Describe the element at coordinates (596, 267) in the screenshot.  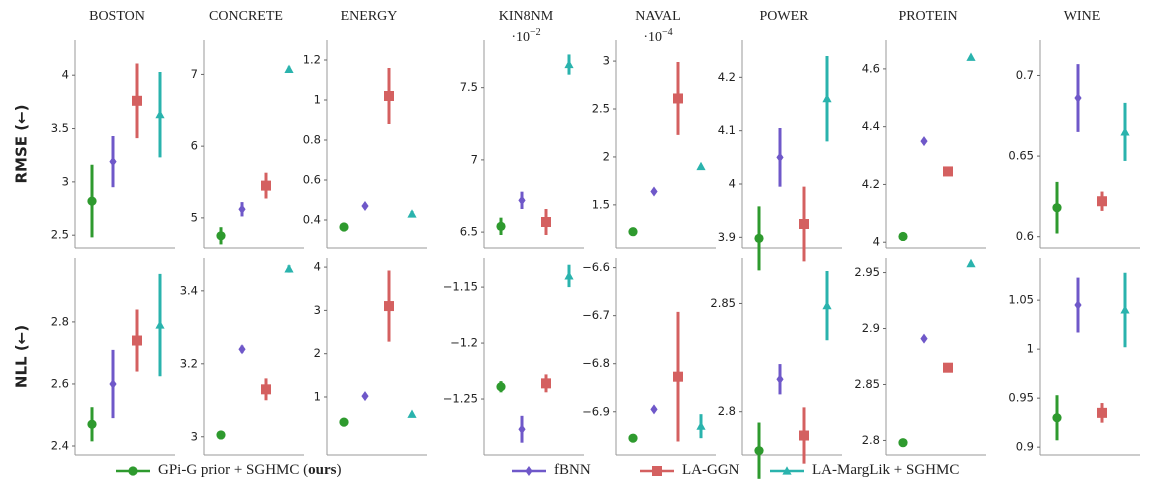
I see `y-tick-label: −6.6` at that location.